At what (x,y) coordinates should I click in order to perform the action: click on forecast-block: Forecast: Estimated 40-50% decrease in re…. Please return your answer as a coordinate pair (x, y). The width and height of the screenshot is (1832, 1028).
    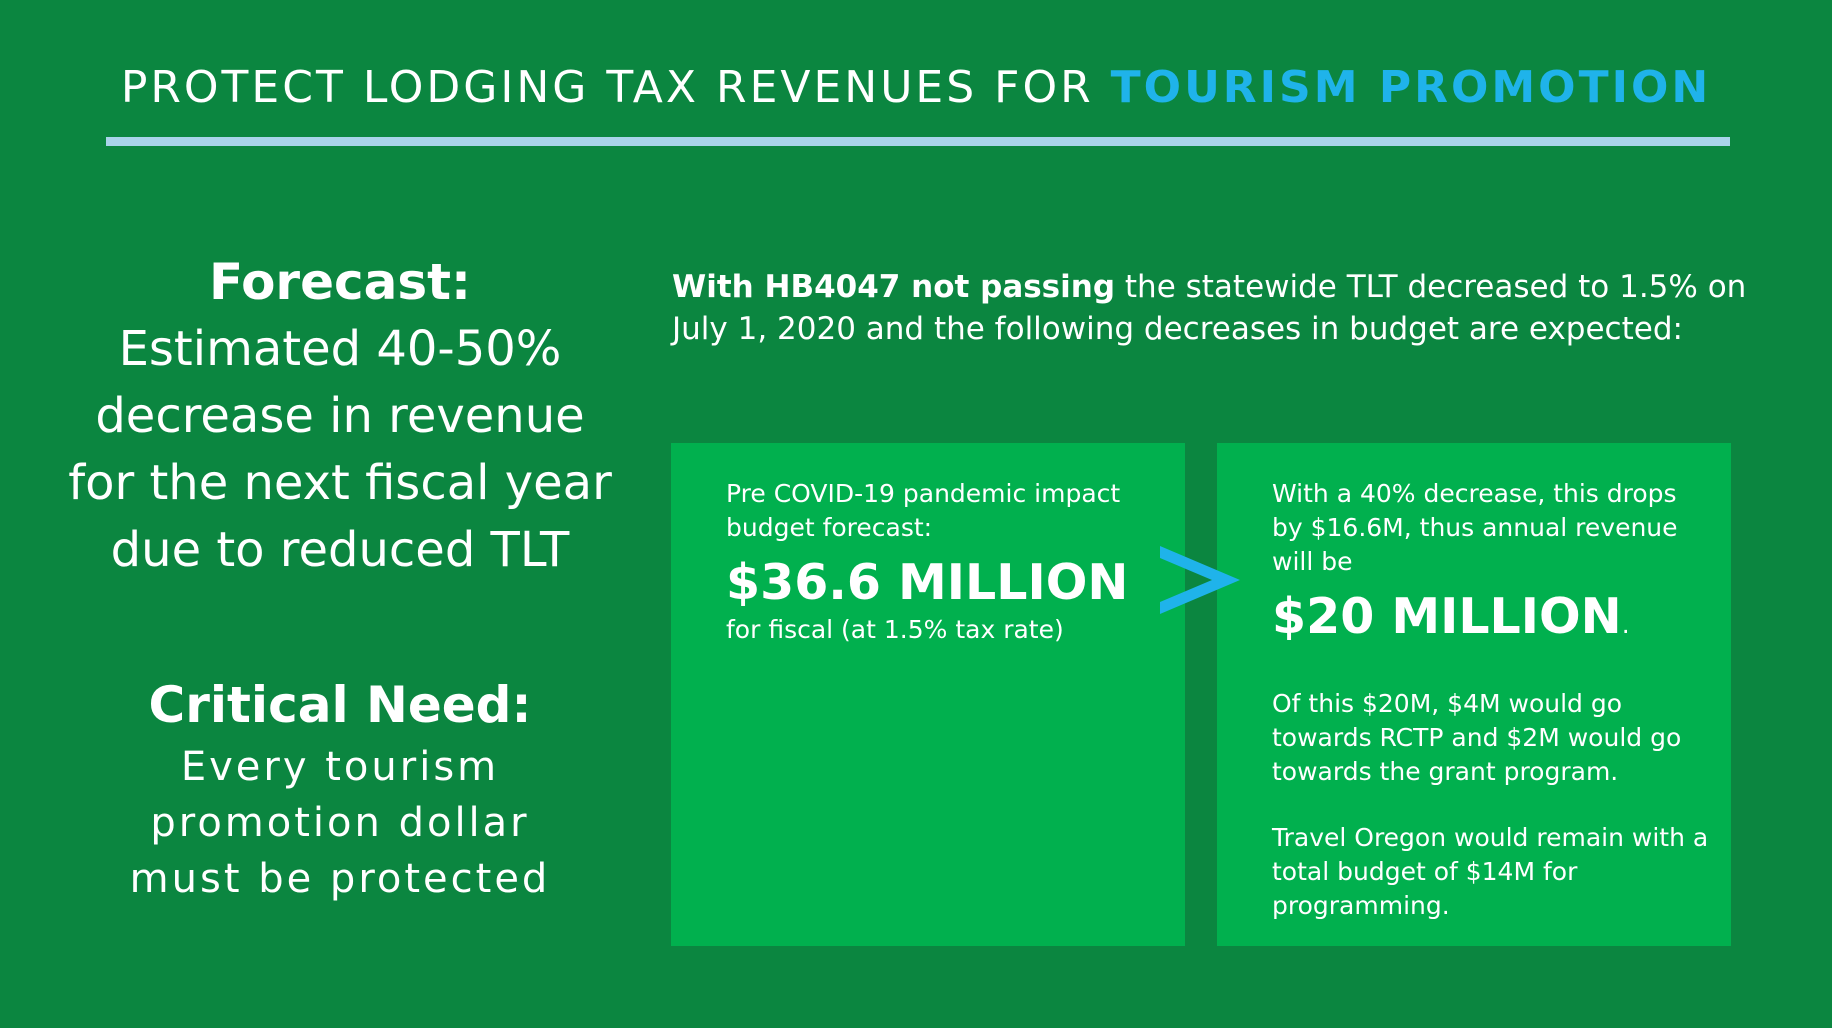
    Looking at the image, I should click on (340, 419).